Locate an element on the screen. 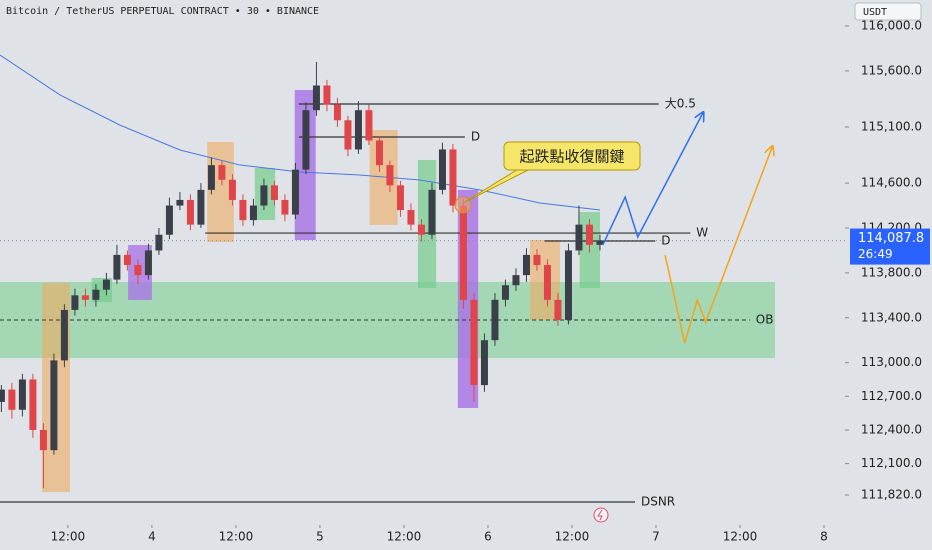 This screenshot has width=932, height=550. y-tick-label: 113,000.0 is located at coordinates (891, 362).